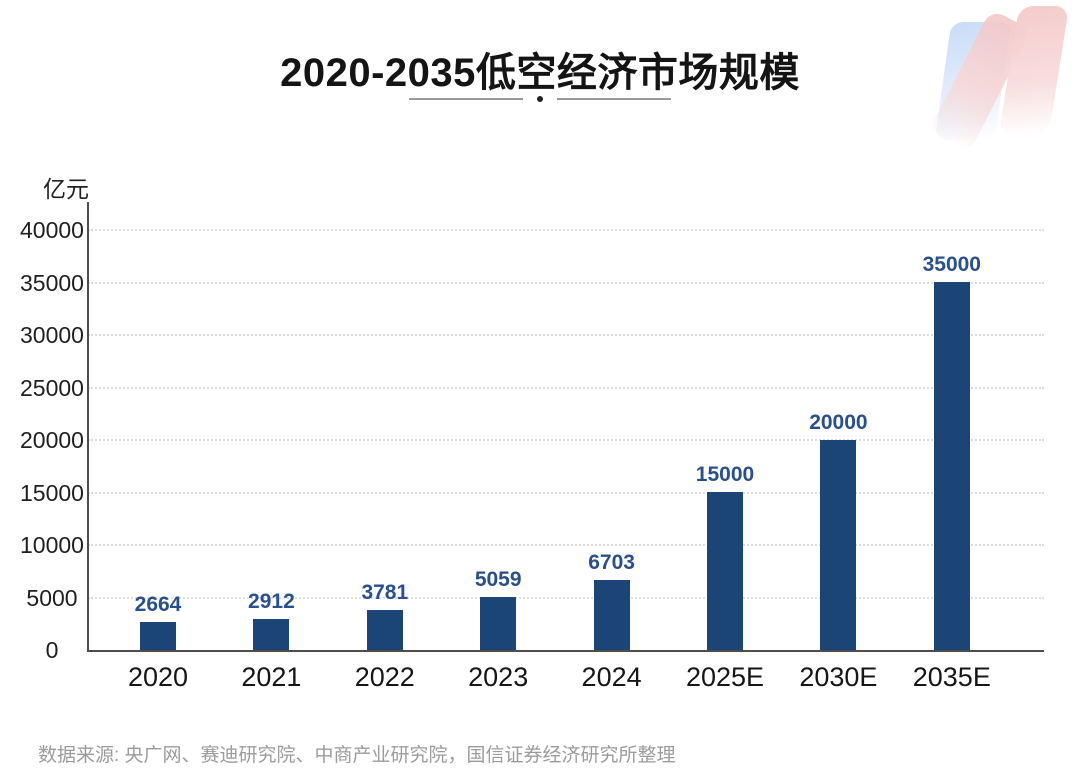  Describe the element at coordinates (725, 677) in the screenshot. I see `x-tick-label-2025E: 2025E` at that location.